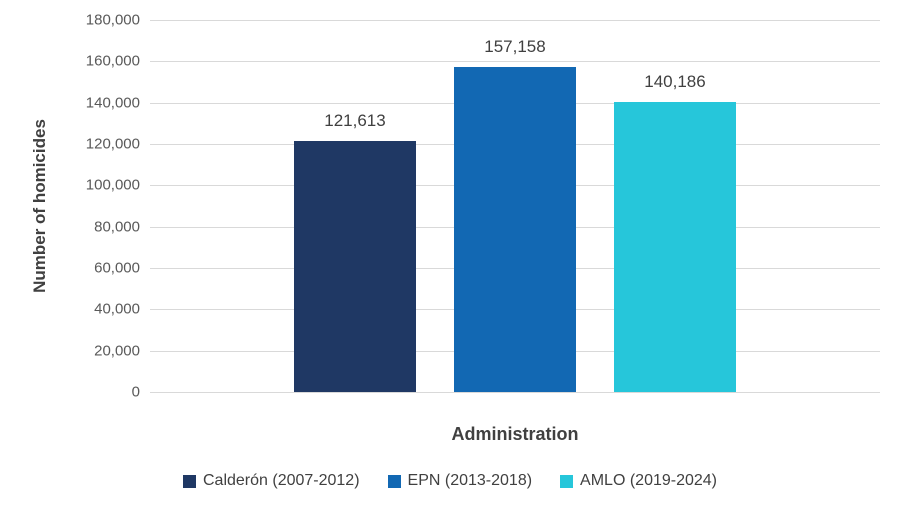 This screenshot has width=900, height=512. What do you see at coordinates (649, 480) in the screenshot?
I see `legend-label: AMLO (2019-2024)` at bounding box center [649, 480].